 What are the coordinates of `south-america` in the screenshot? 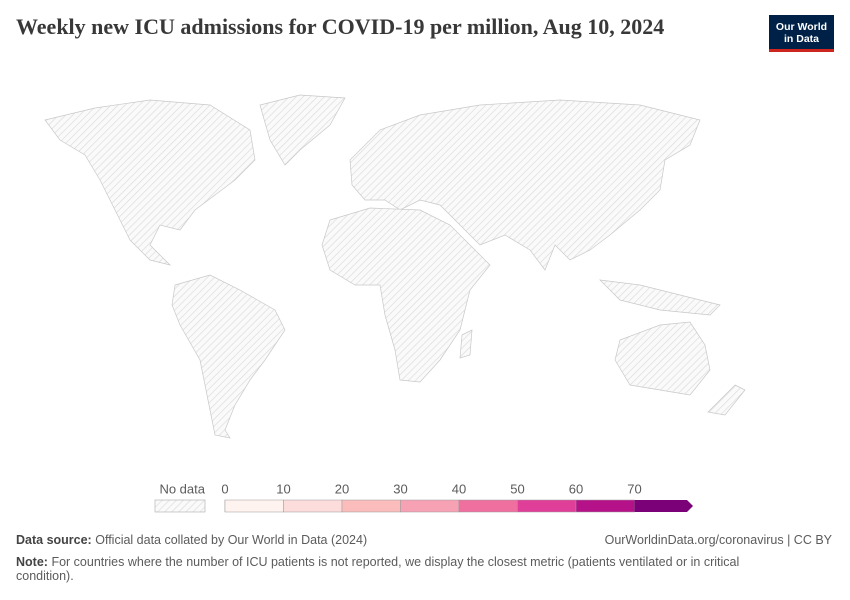 It's located at (228, 356).